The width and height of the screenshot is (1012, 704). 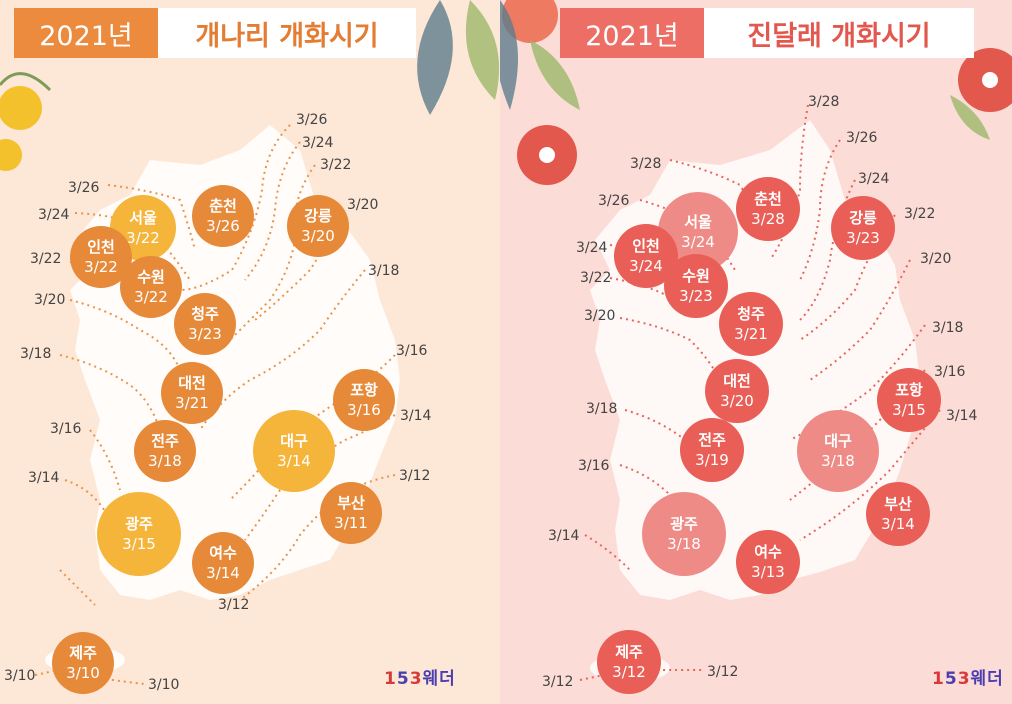 I want to click on city-pohang: 포항 3/15, so click(x=909, y=400).